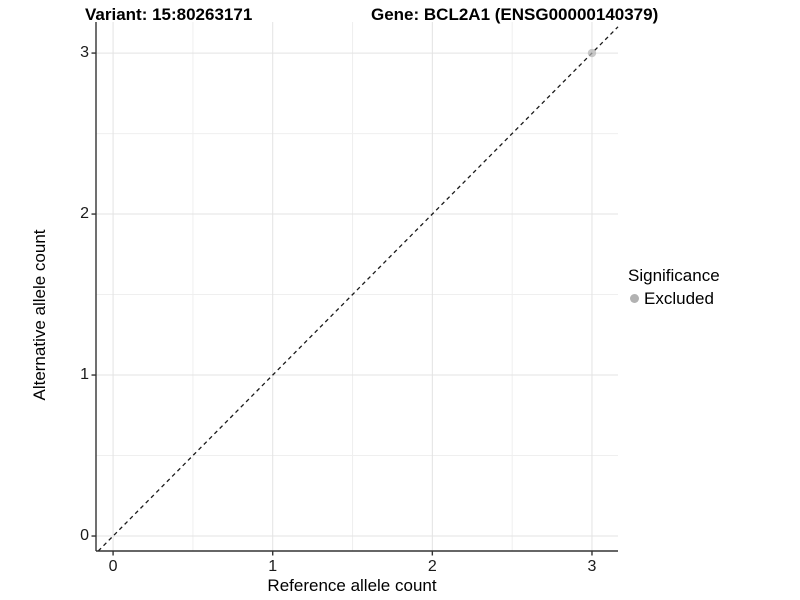 This screenshot has width=800, height=600. Describe the element at coordinates (113, 566) in the screenshot. I see `x-tick-label: 0` at that location.